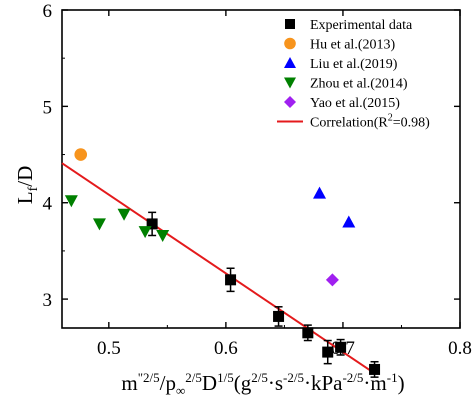  I want to click on legend-label: Experimental data, so click(361, 25).